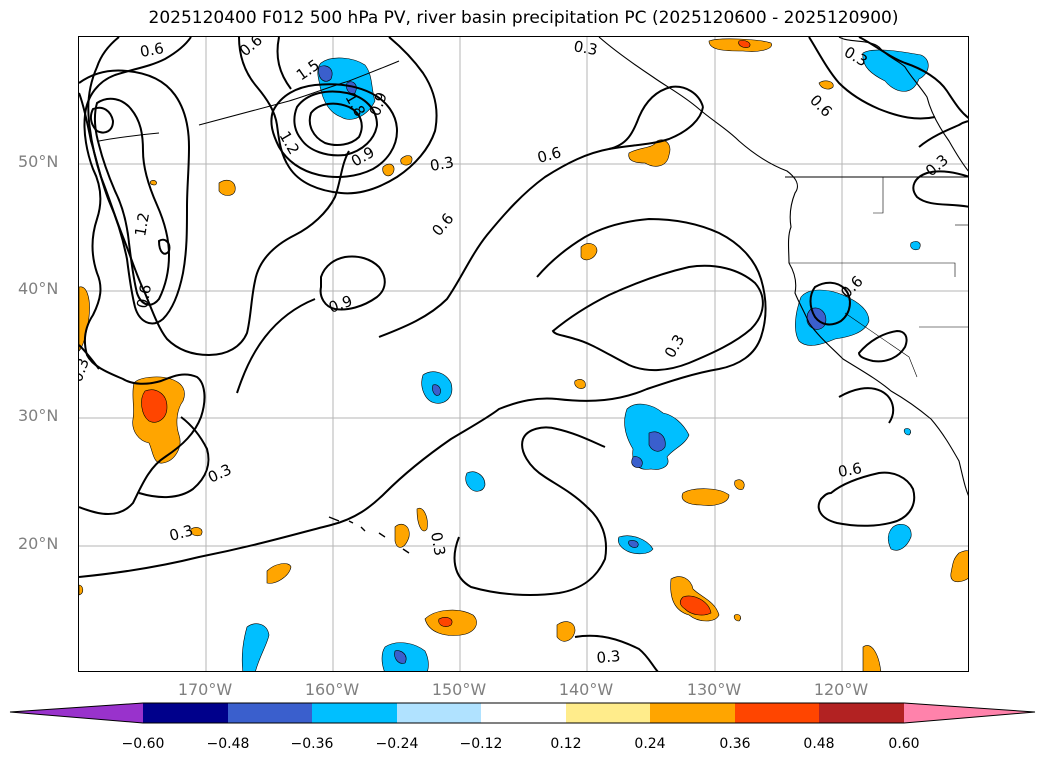  What do you see at coordinates (481, 744) in the screenshot?
I see `colorbar-tick: −0.12` at bounding box center [481, 744].